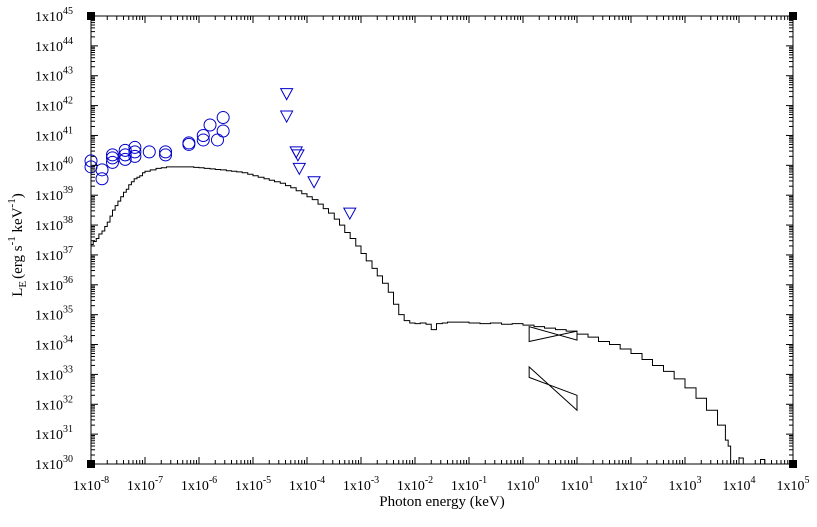 This screenshot has width=817, height=527. Describe the element at coordinates (577, 484) in the screenshot. I see `x-tick-label: 1x10¹` at that location.